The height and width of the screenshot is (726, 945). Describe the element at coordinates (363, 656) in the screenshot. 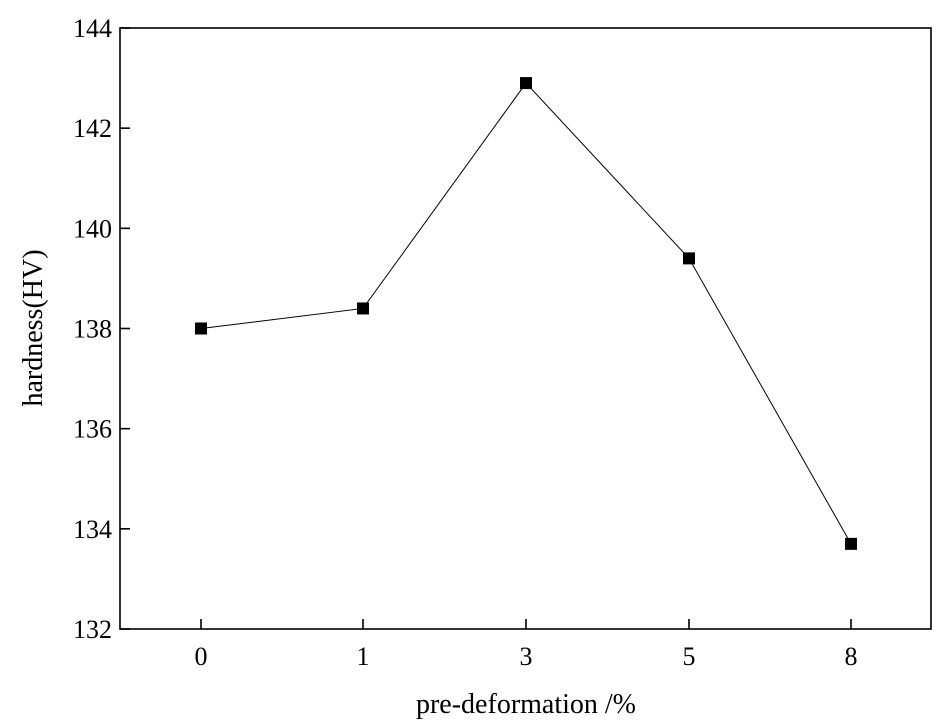

I see `x-tick-label: 1` at that location.